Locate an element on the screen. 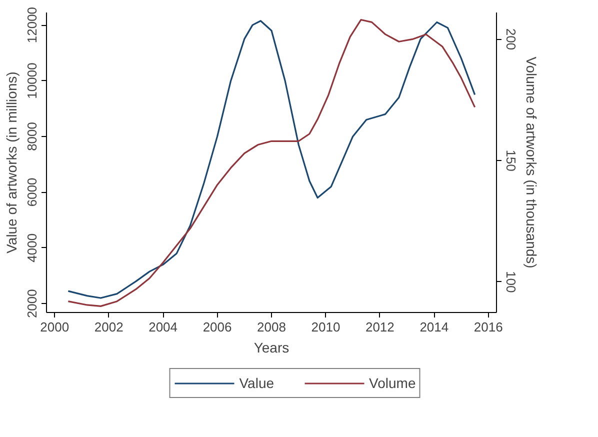  x-tick-label: 2012 is located at coordinates (379, 327).